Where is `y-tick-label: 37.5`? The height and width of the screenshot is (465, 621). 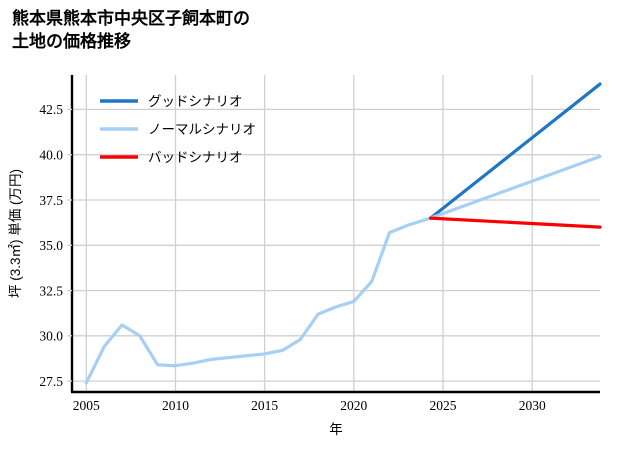 y-tick-label: 37.5 is located at coordinates (51, 200).